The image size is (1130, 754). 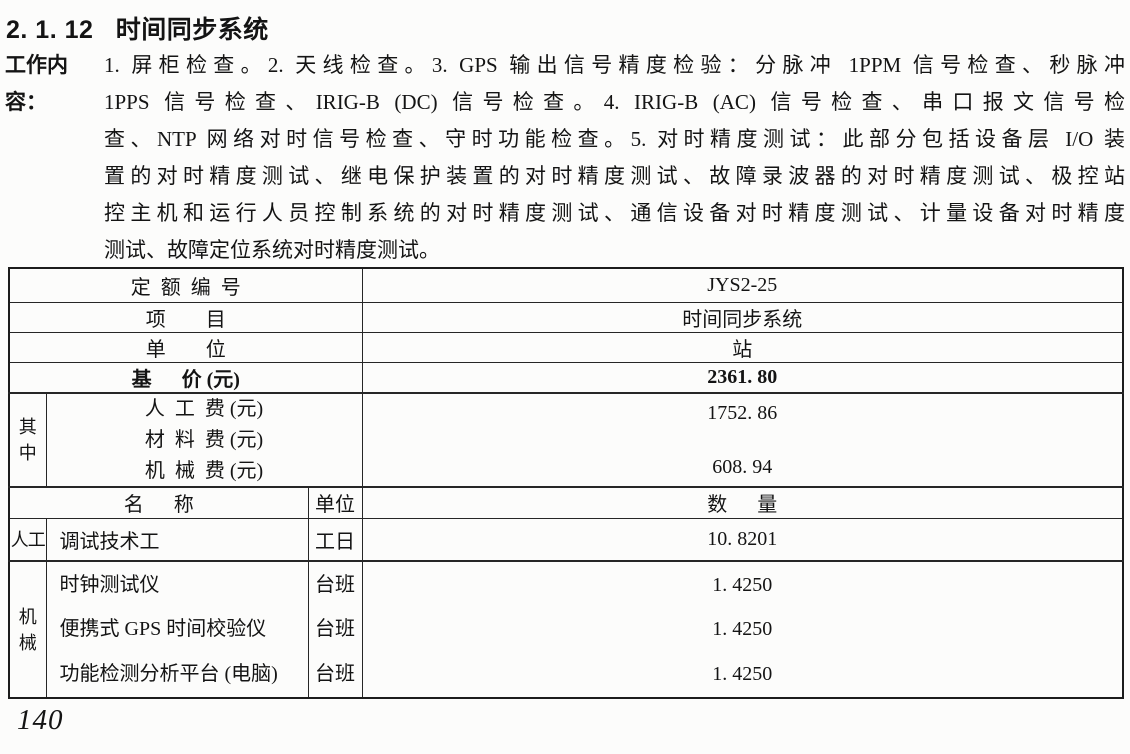 I want to click on work-content-line: 测试、故障定位系统对时精度测试。, so click(x=272, y=250).